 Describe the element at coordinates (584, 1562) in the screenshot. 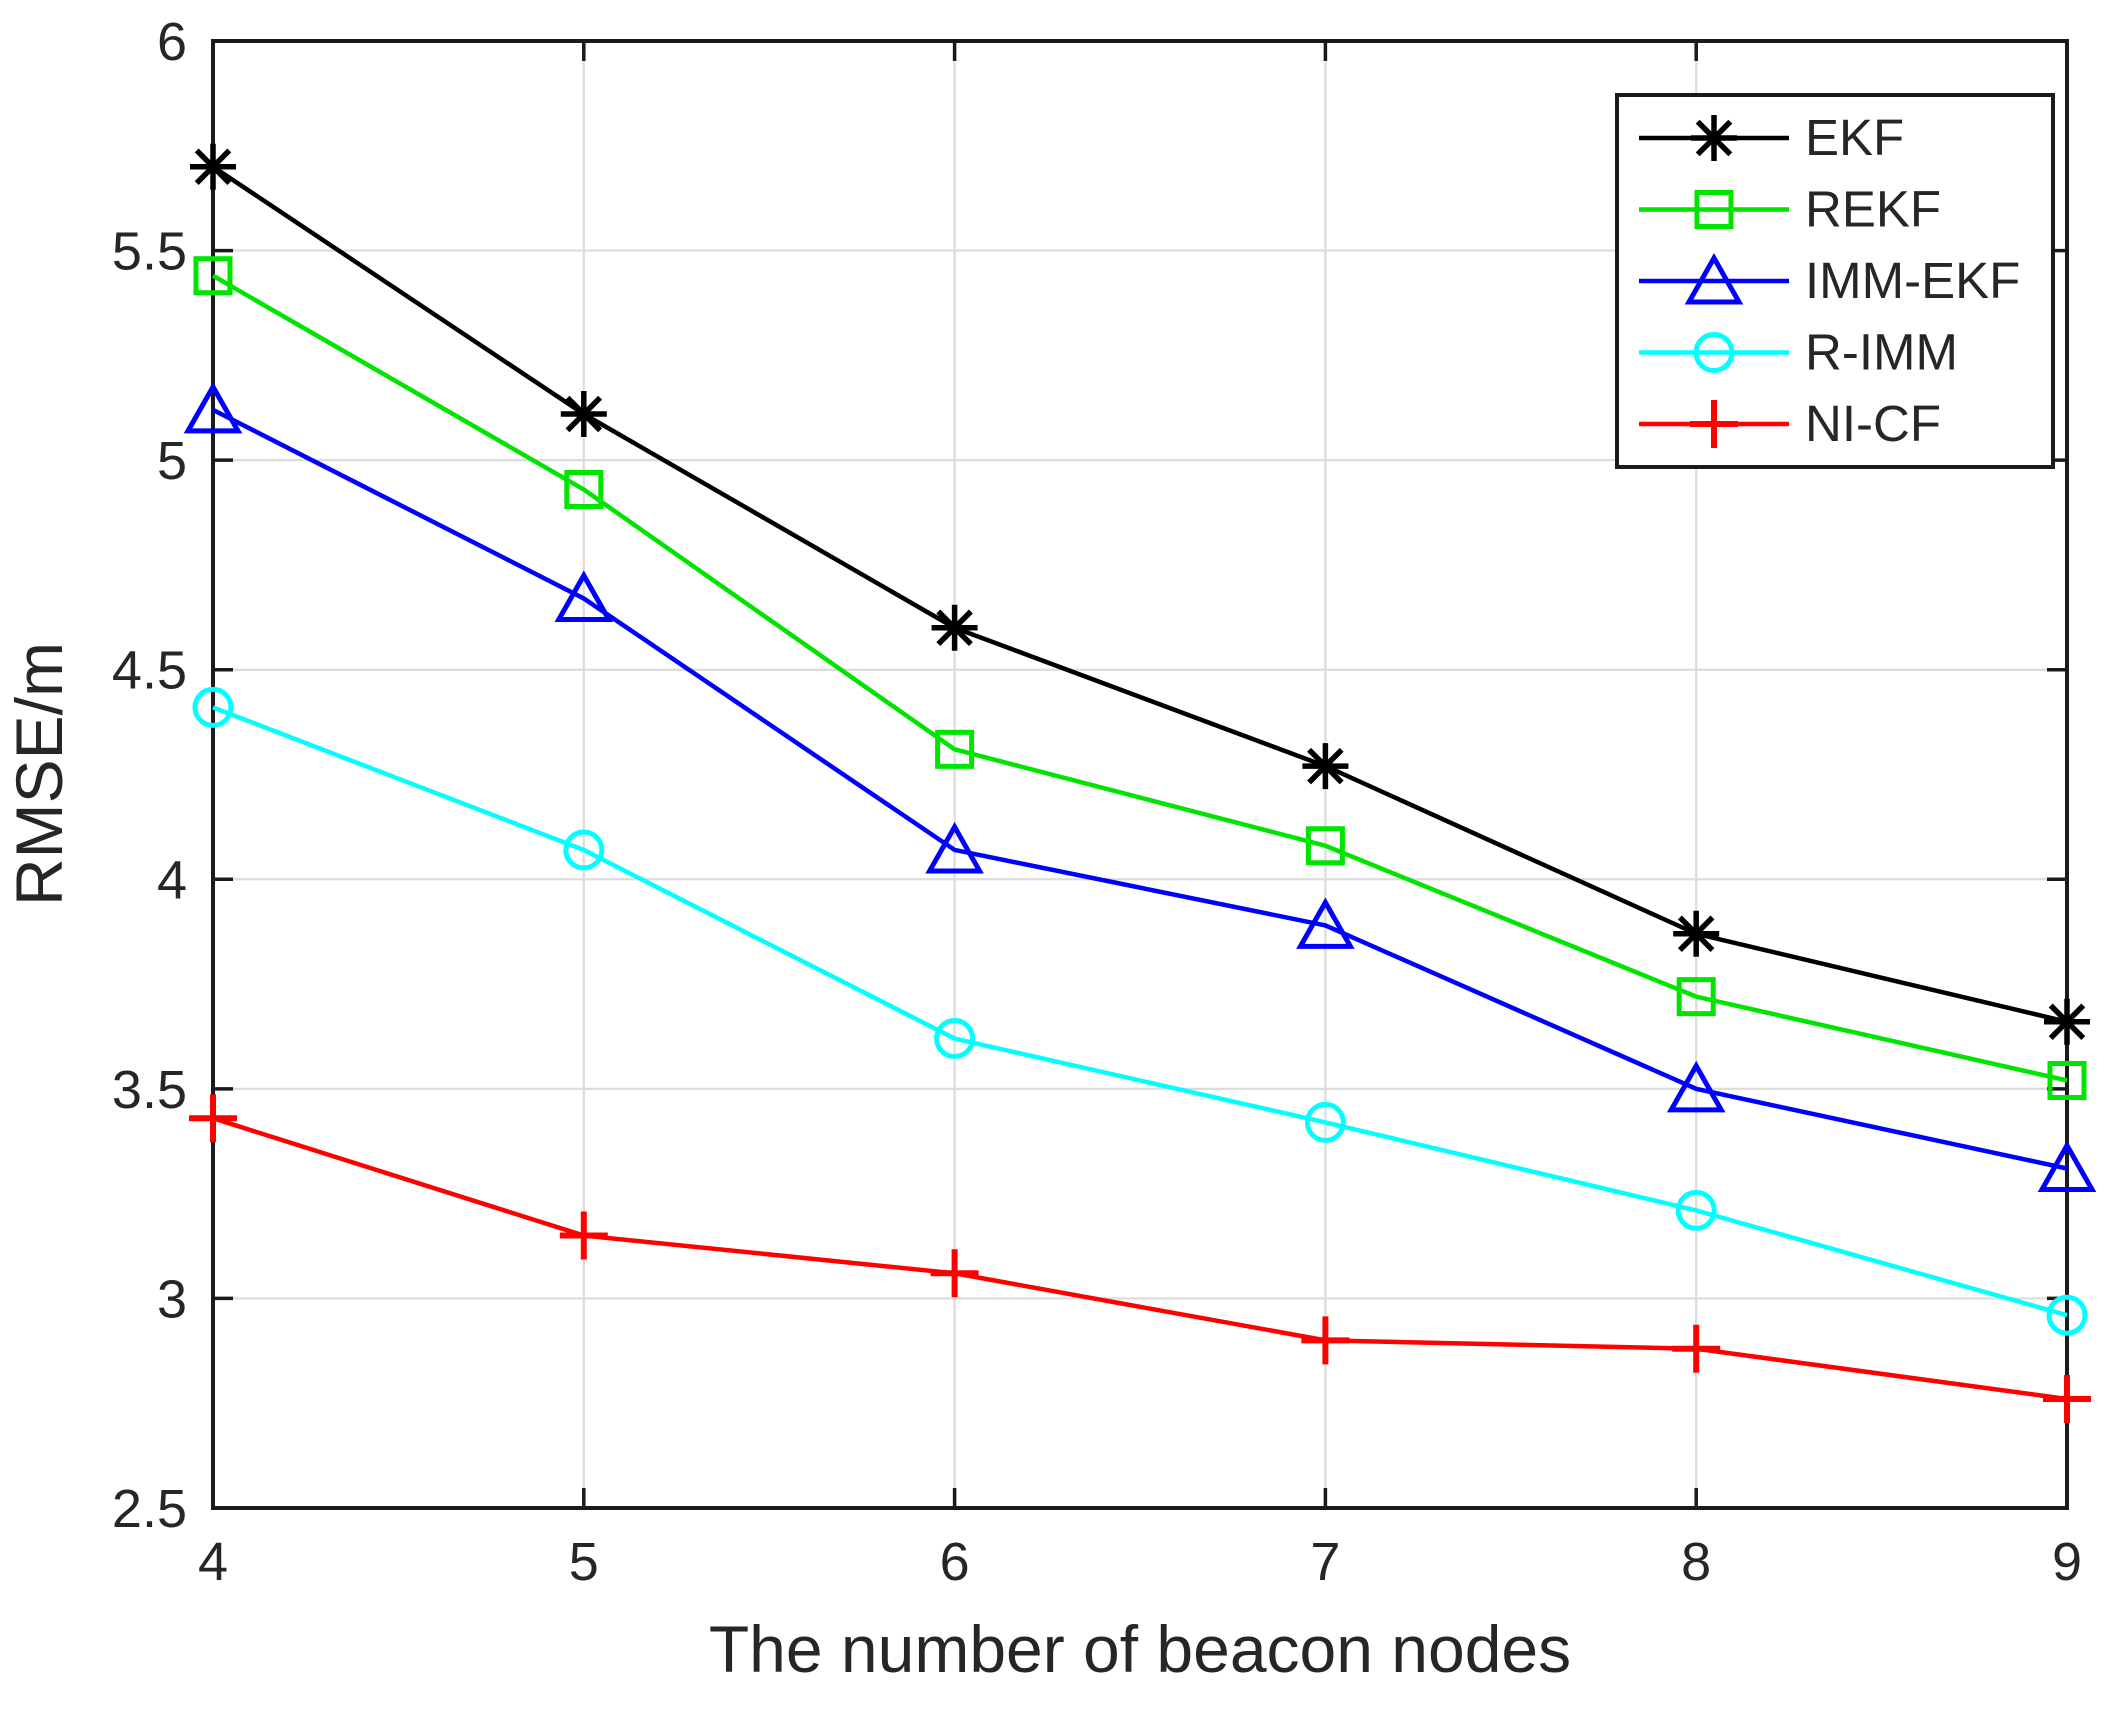

I see `x-tick-label: 5` at that location.